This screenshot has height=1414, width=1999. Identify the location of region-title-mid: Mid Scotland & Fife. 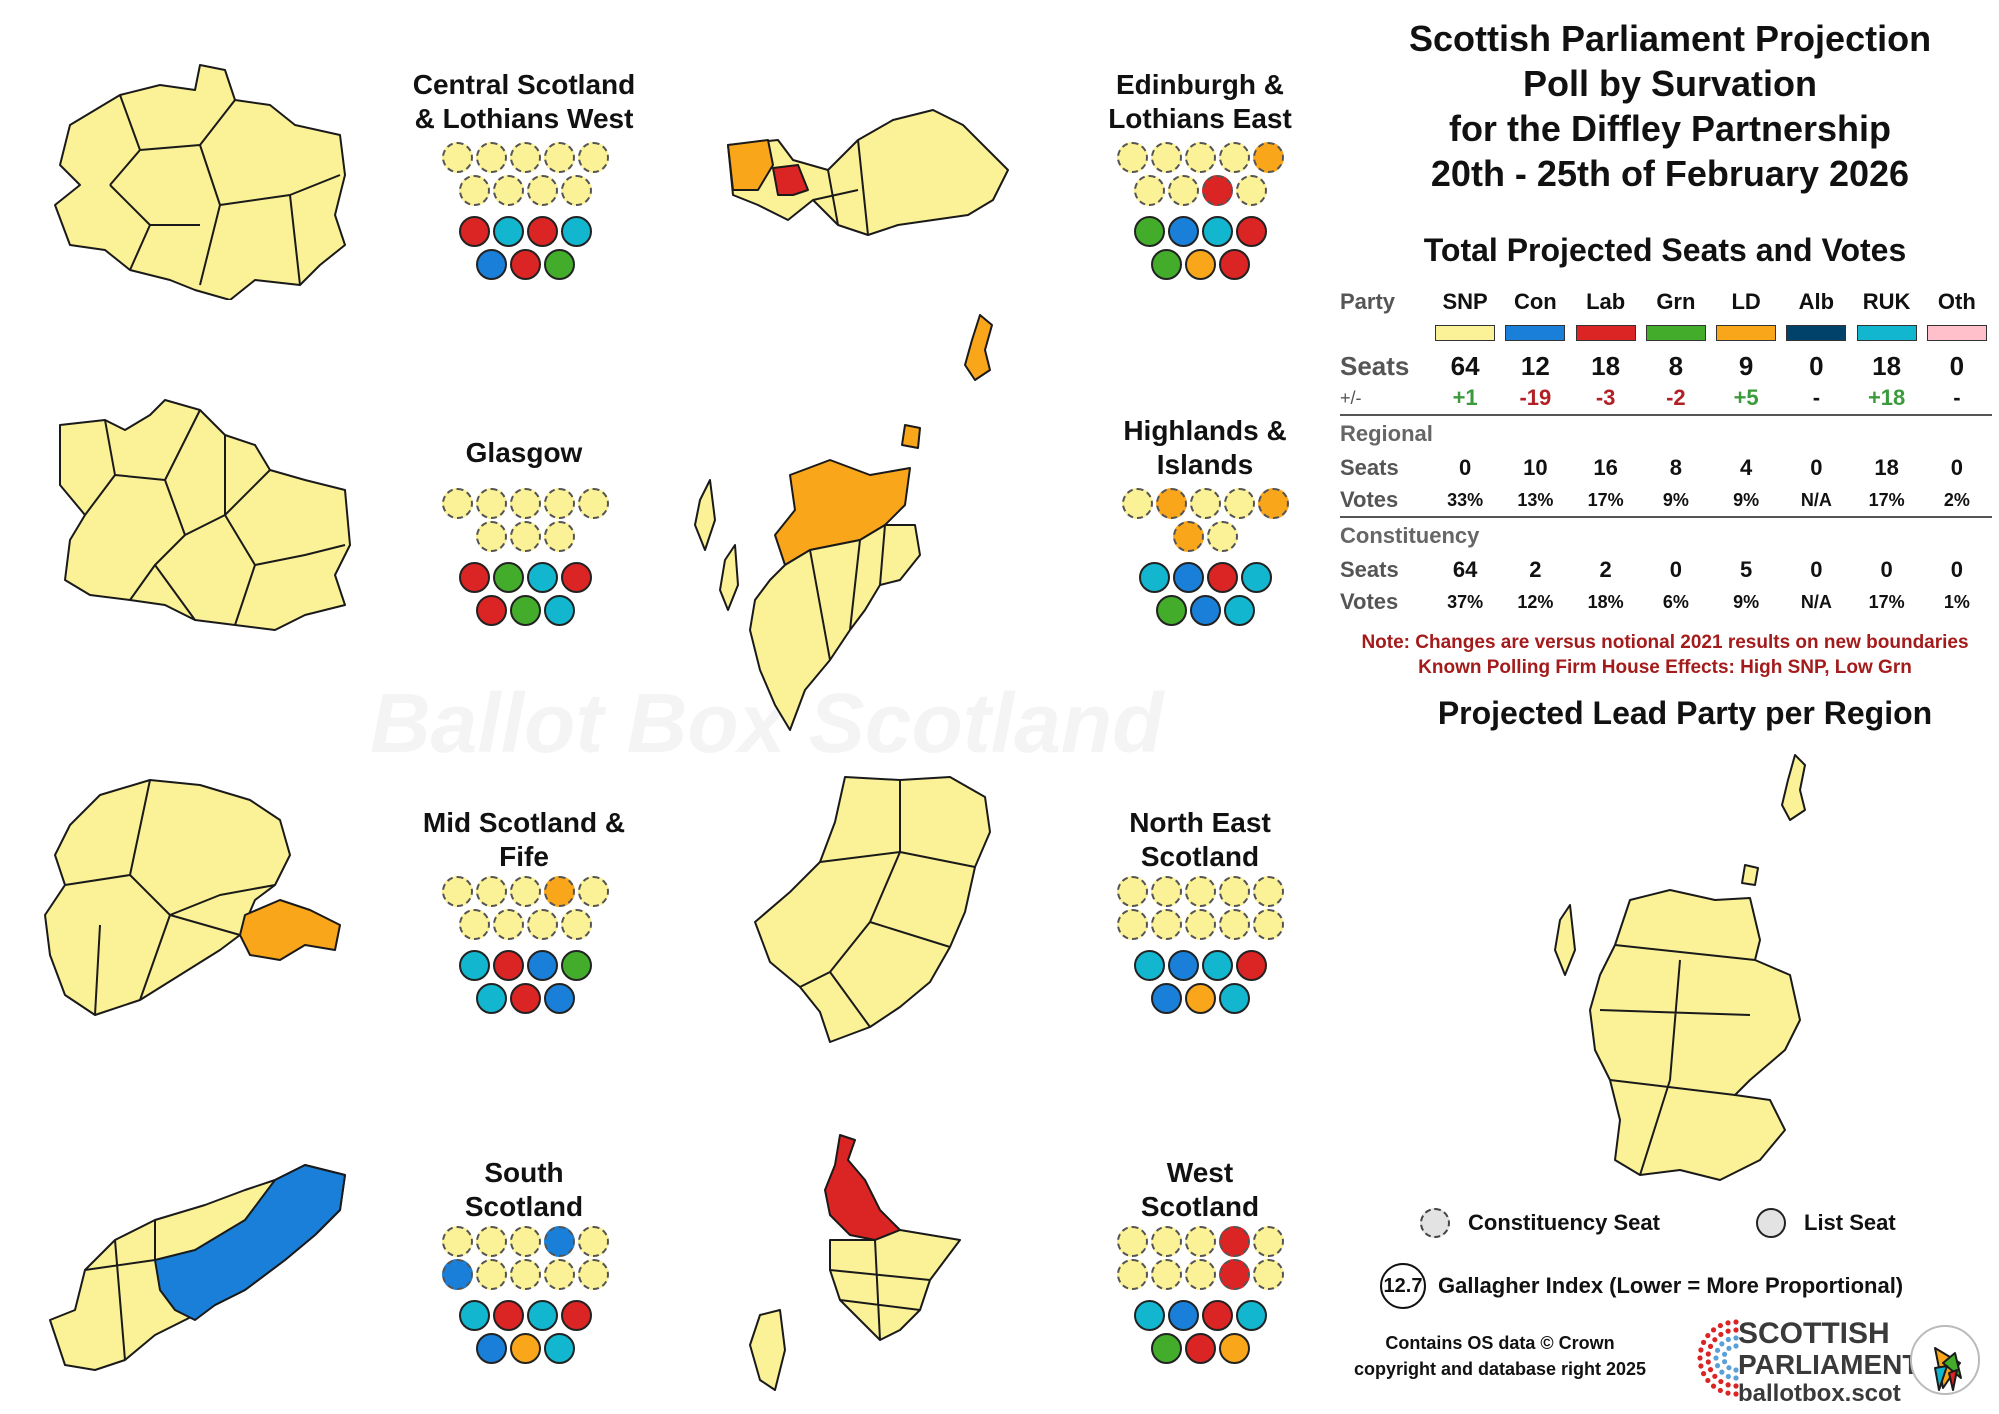
(524, 839).